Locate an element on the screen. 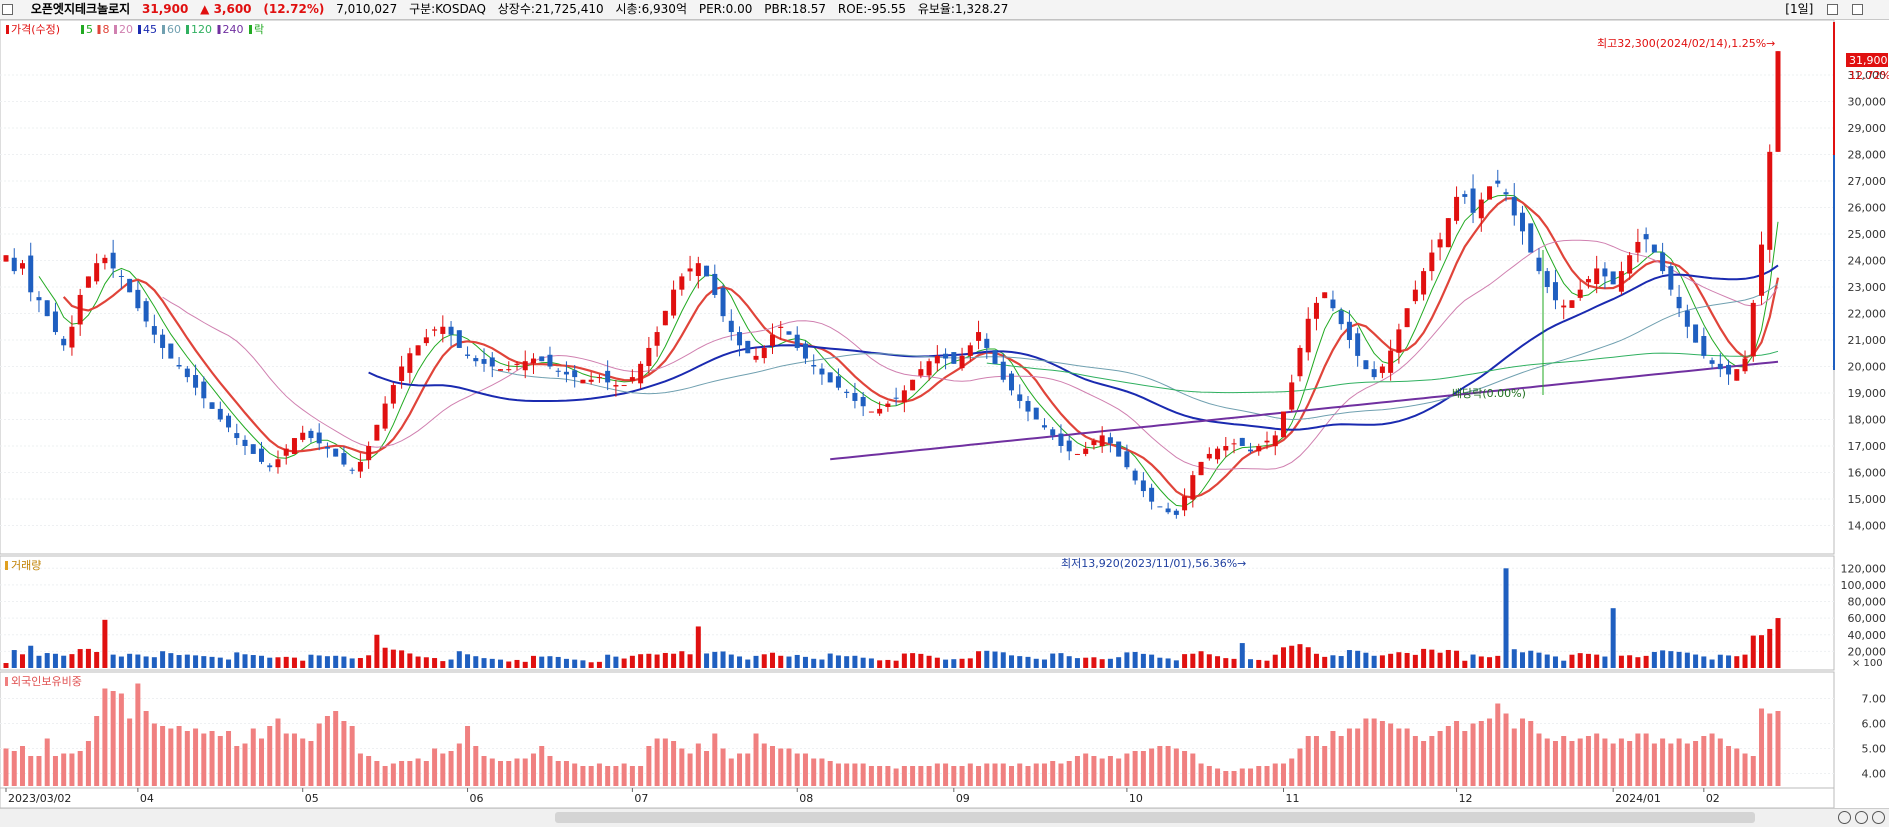  zoom-out-icon is located at coordinates (1844, 817).